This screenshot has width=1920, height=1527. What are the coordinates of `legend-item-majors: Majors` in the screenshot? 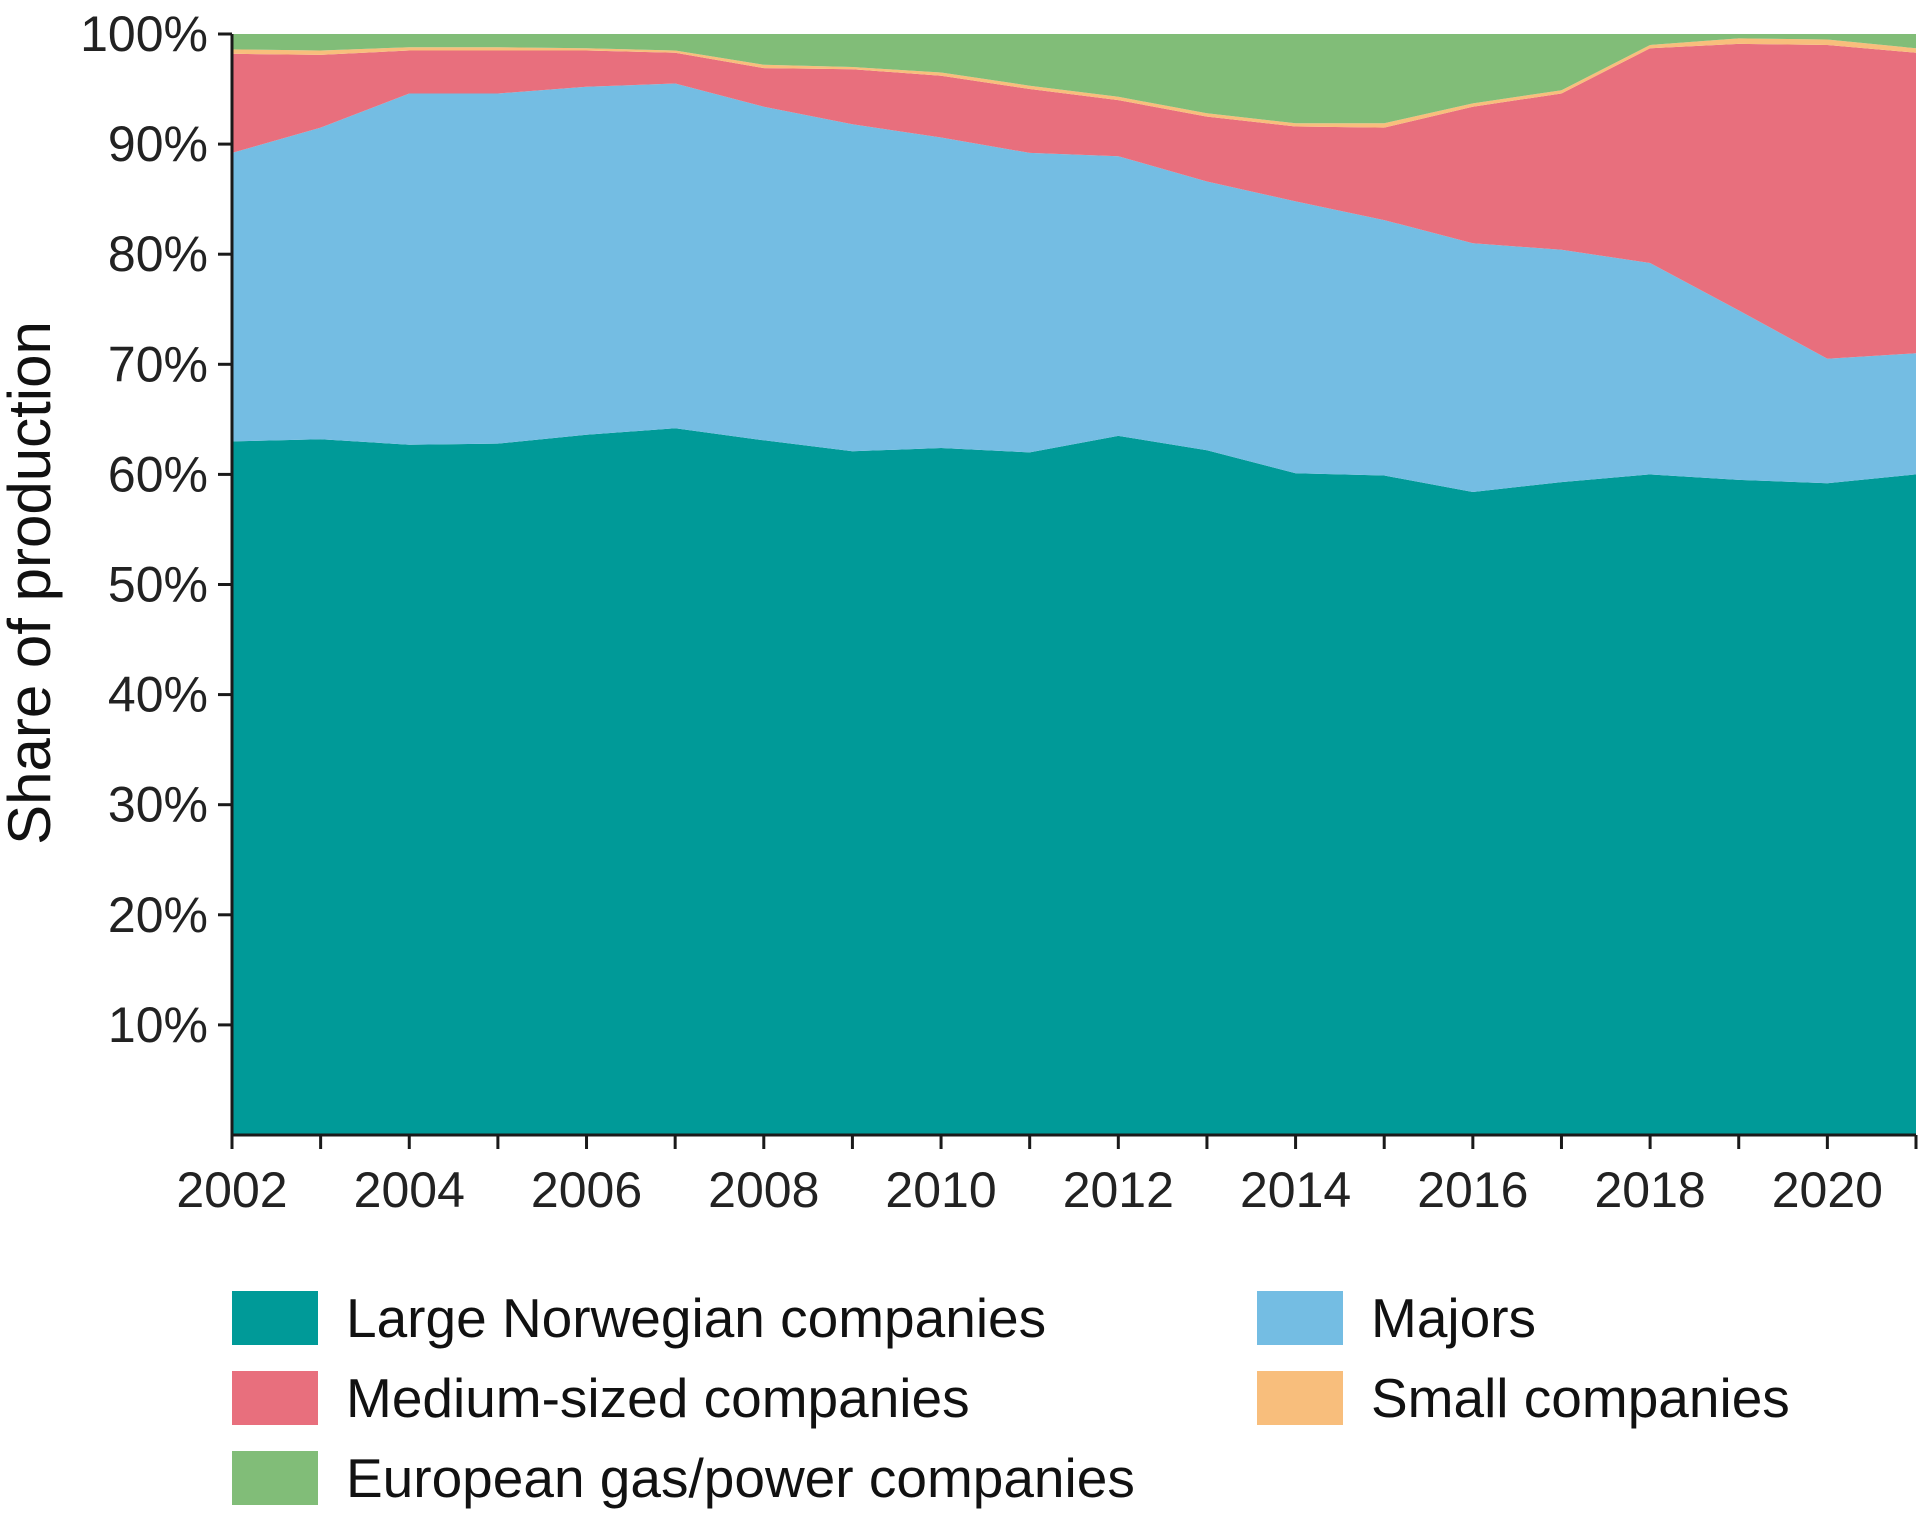 It's located at (1396, 1318).